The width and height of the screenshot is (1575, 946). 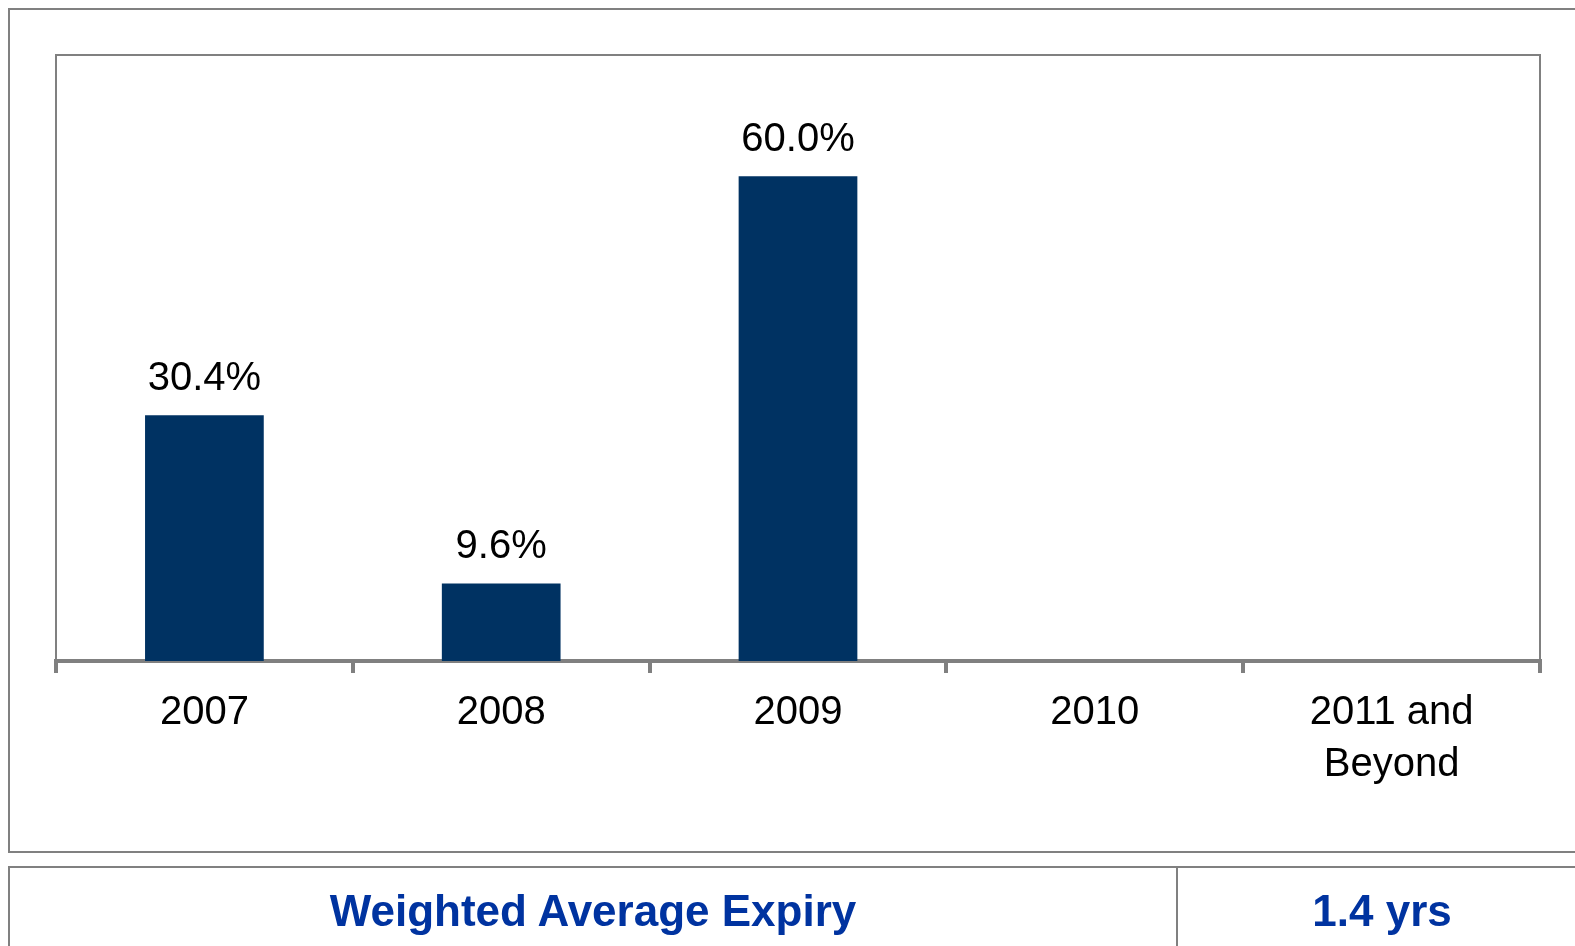 What do you see at coordinates (1095, 710) in the screenshot?
I see `x-tick-label: 2010` at bounding box center [1095, 710].